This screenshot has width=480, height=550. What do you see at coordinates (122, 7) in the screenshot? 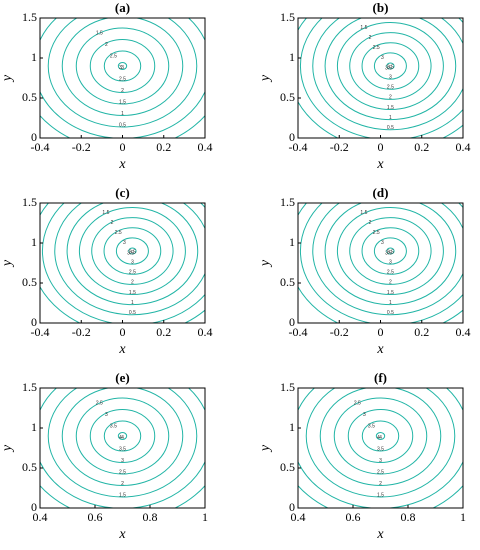
I see `panel-title: (a)` at bounding box center [122, 7].